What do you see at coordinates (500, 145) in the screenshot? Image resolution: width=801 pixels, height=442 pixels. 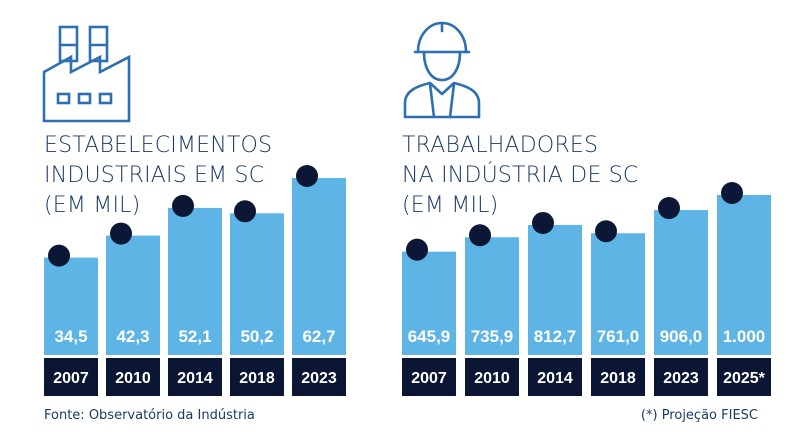 I see `chart-2-title-line-1: TRABALHADORES` at bounding box center [500, 145].